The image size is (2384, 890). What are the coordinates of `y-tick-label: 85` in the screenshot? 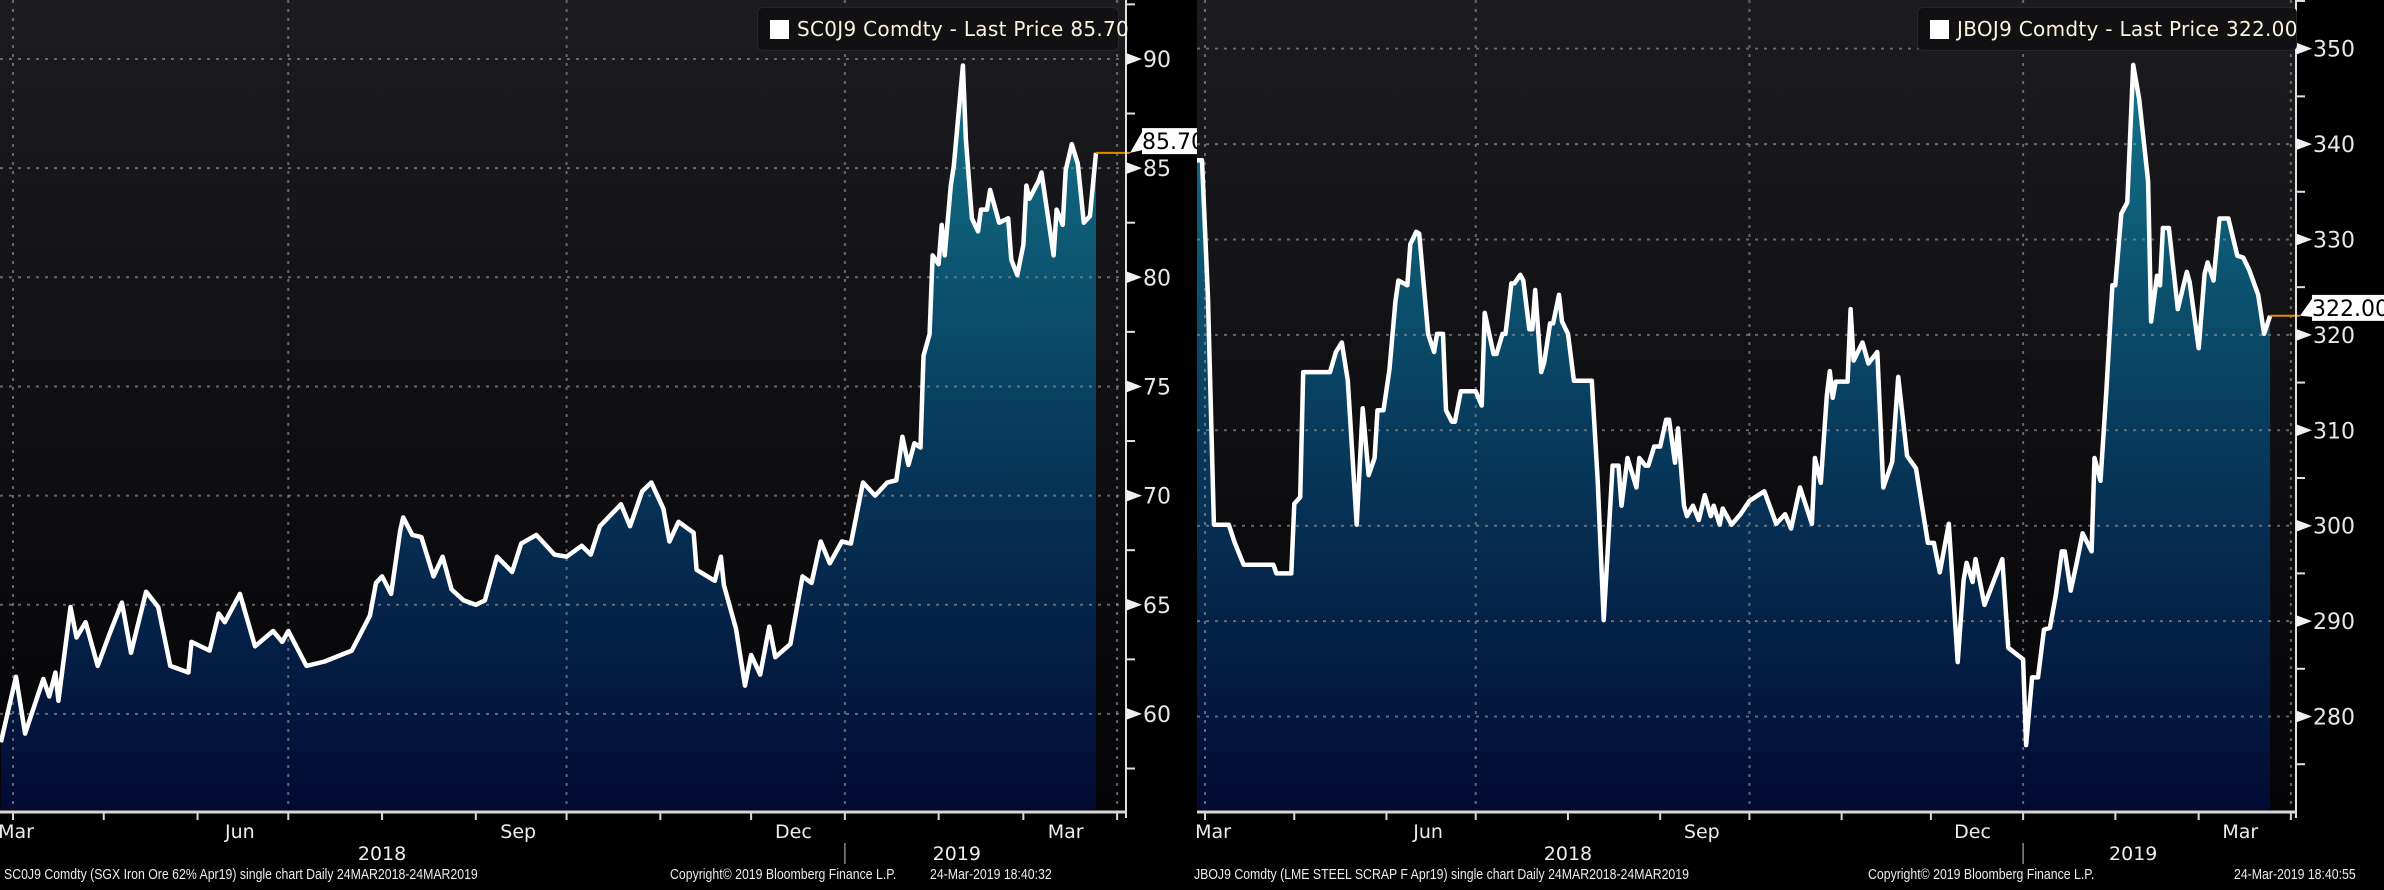 It's located at (1157, 169).